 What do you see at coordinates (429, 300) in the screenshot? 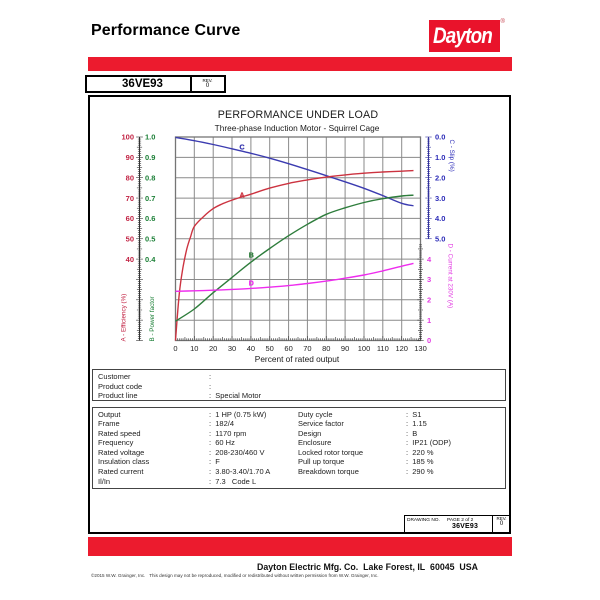
I see `svg-text: 2` at bounding box center [429, 300].